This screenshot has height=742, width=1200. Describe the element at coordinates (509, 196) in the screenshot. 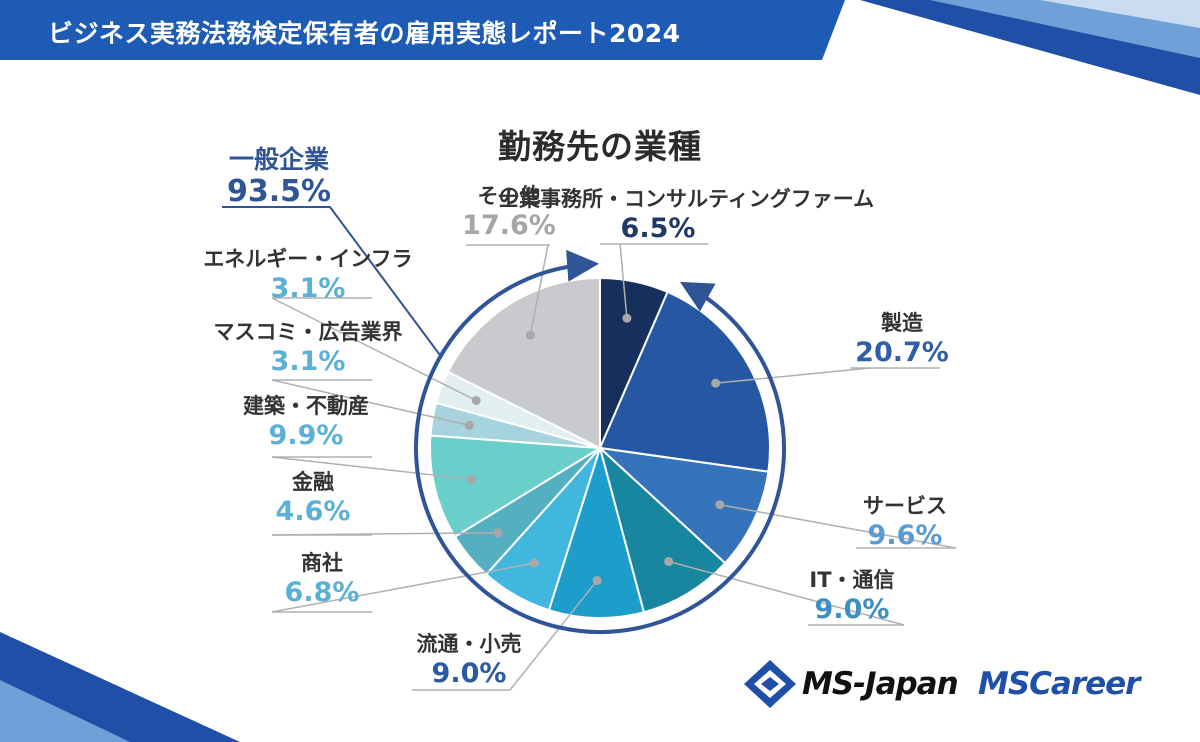

I see `slice-name-10: その他` at that location.